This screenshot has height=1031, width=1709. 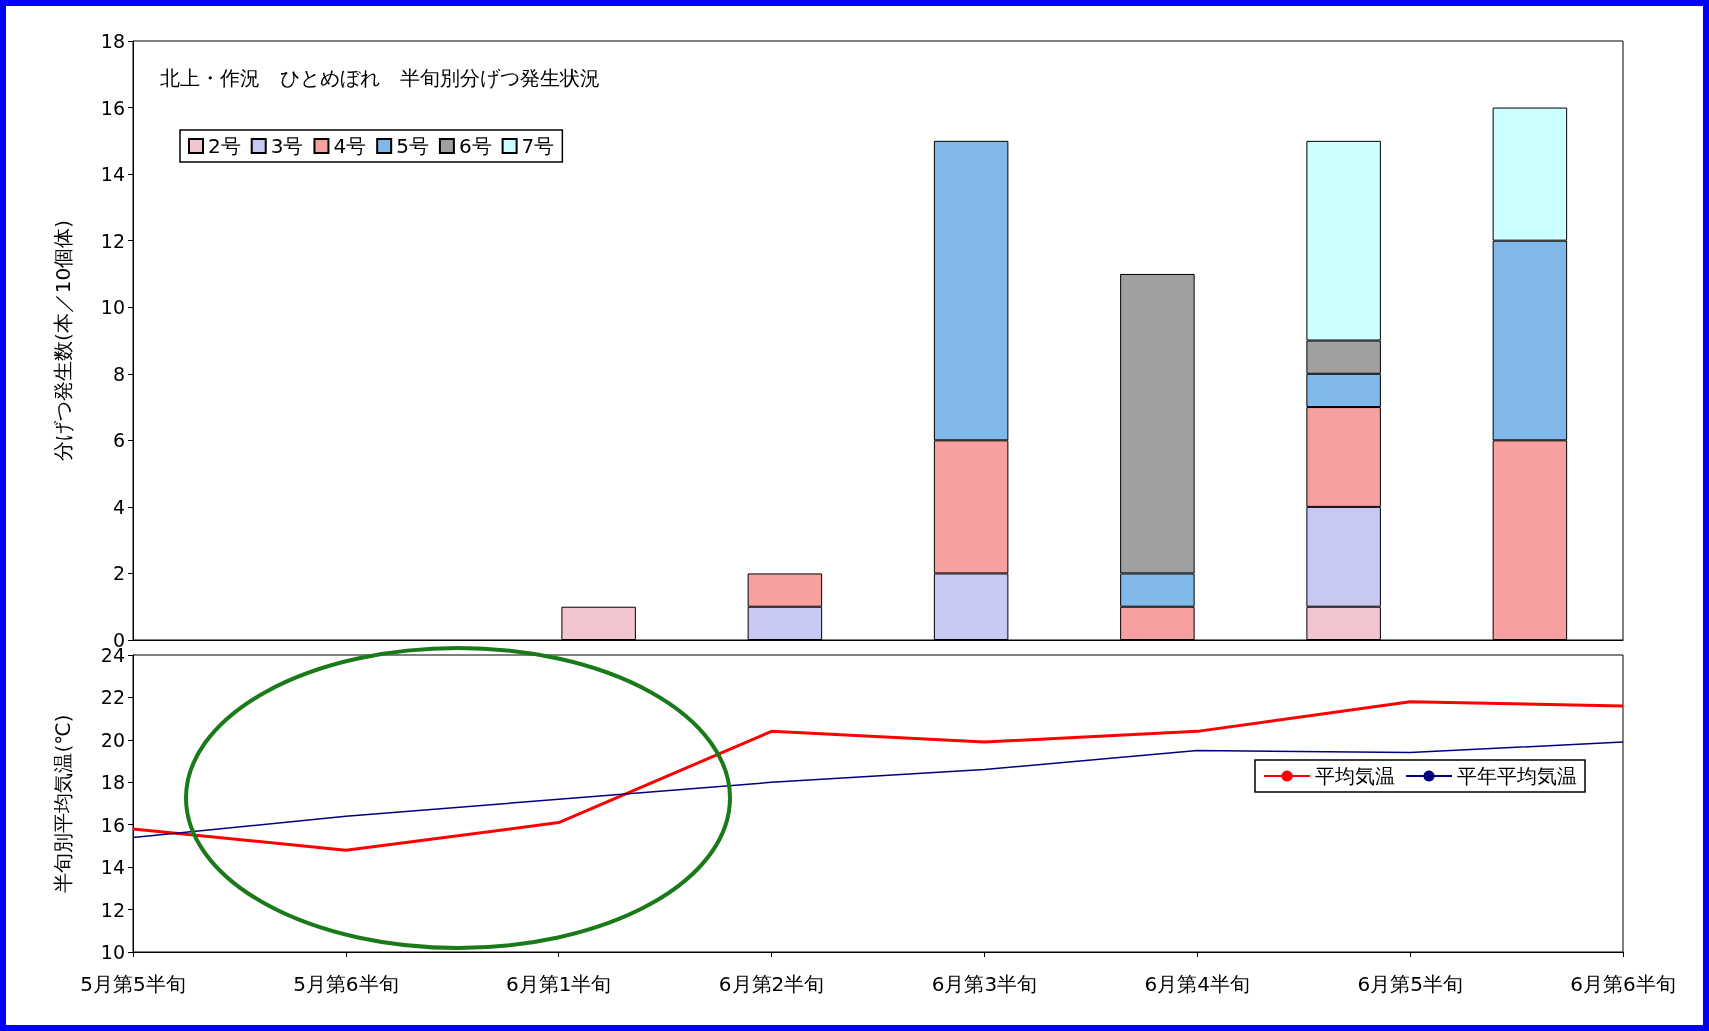 What do you see at coordinates (984, 984) in the screenshot?
I see `x-tick-label: 6月第3半旬` at bounding box center [984, 984].